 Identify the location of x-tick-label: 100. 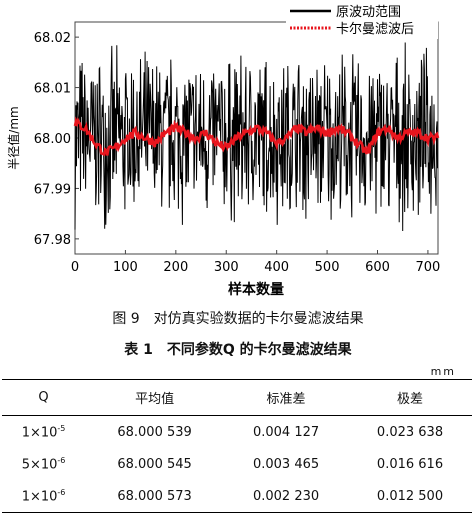
(125, 267).